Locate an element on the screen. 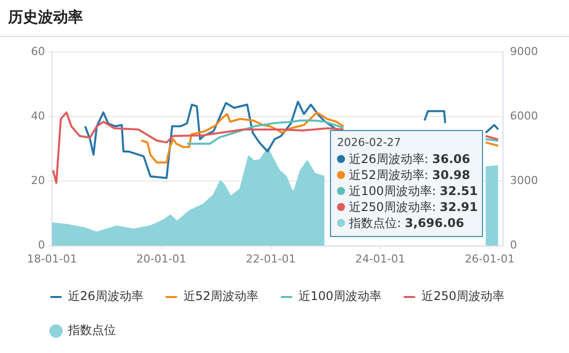 This screenshot has width=569, height=353. x-tick-label: 20-01-01 is located at coordinates (161, 259).